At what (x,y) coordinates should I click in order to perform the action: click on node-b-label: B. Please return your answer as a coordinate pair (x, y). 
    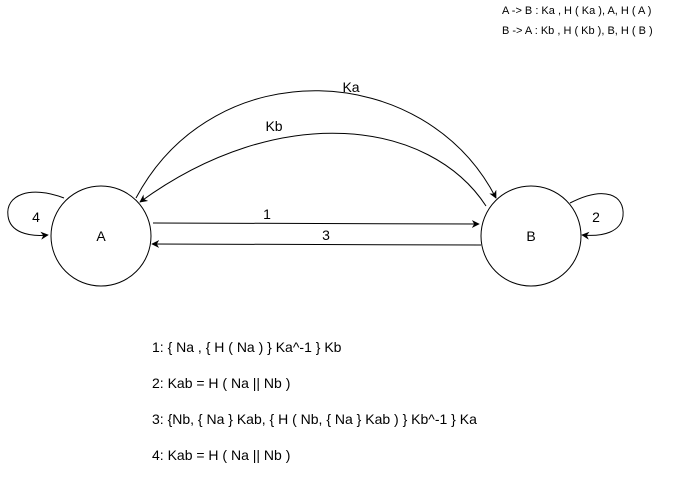
    Looking at the image, I should click on (530, 236).